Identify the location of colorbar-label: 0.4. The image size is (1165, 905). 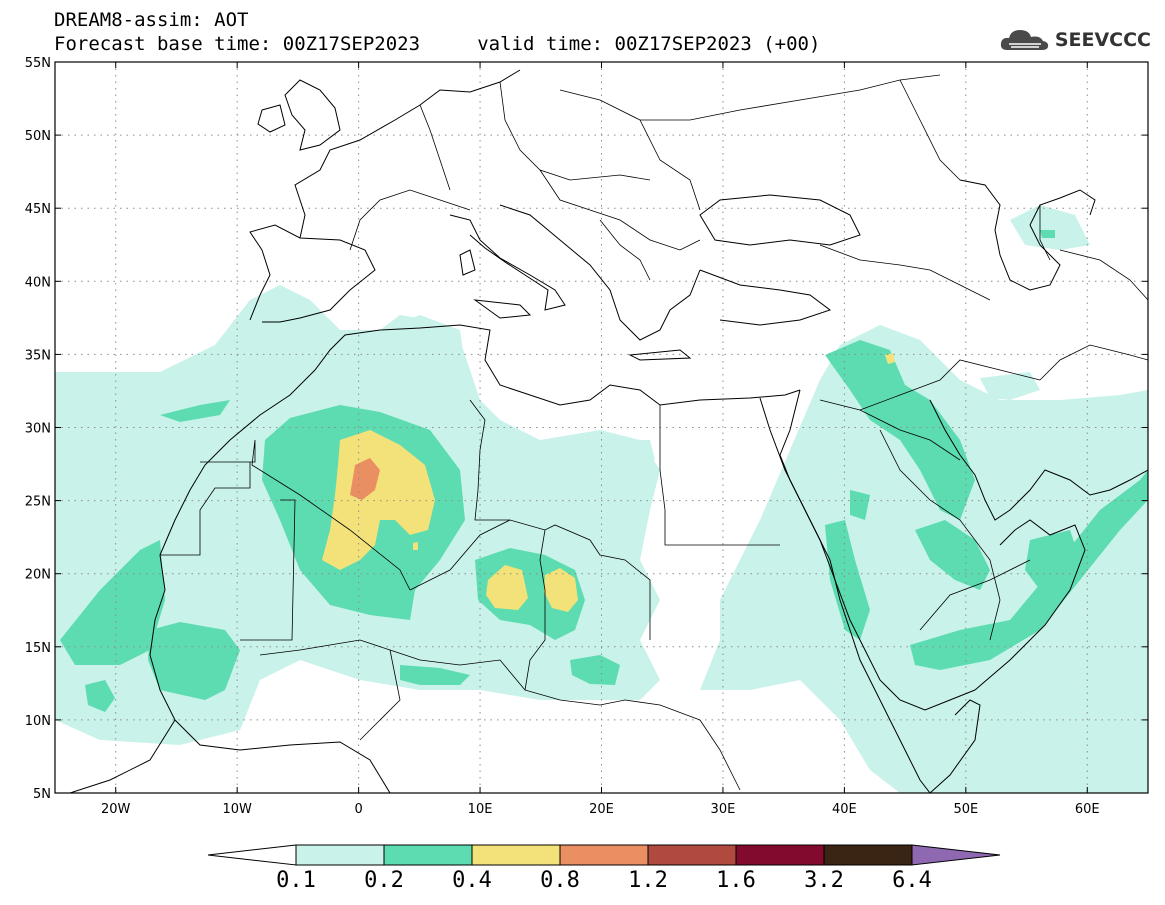
(472, 880).